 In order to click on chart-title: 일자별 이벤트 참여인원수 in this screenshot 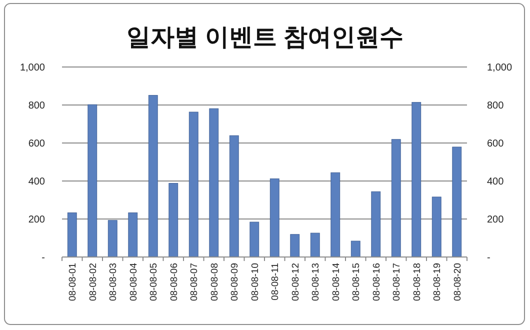, I will do `click(265, 37)`.